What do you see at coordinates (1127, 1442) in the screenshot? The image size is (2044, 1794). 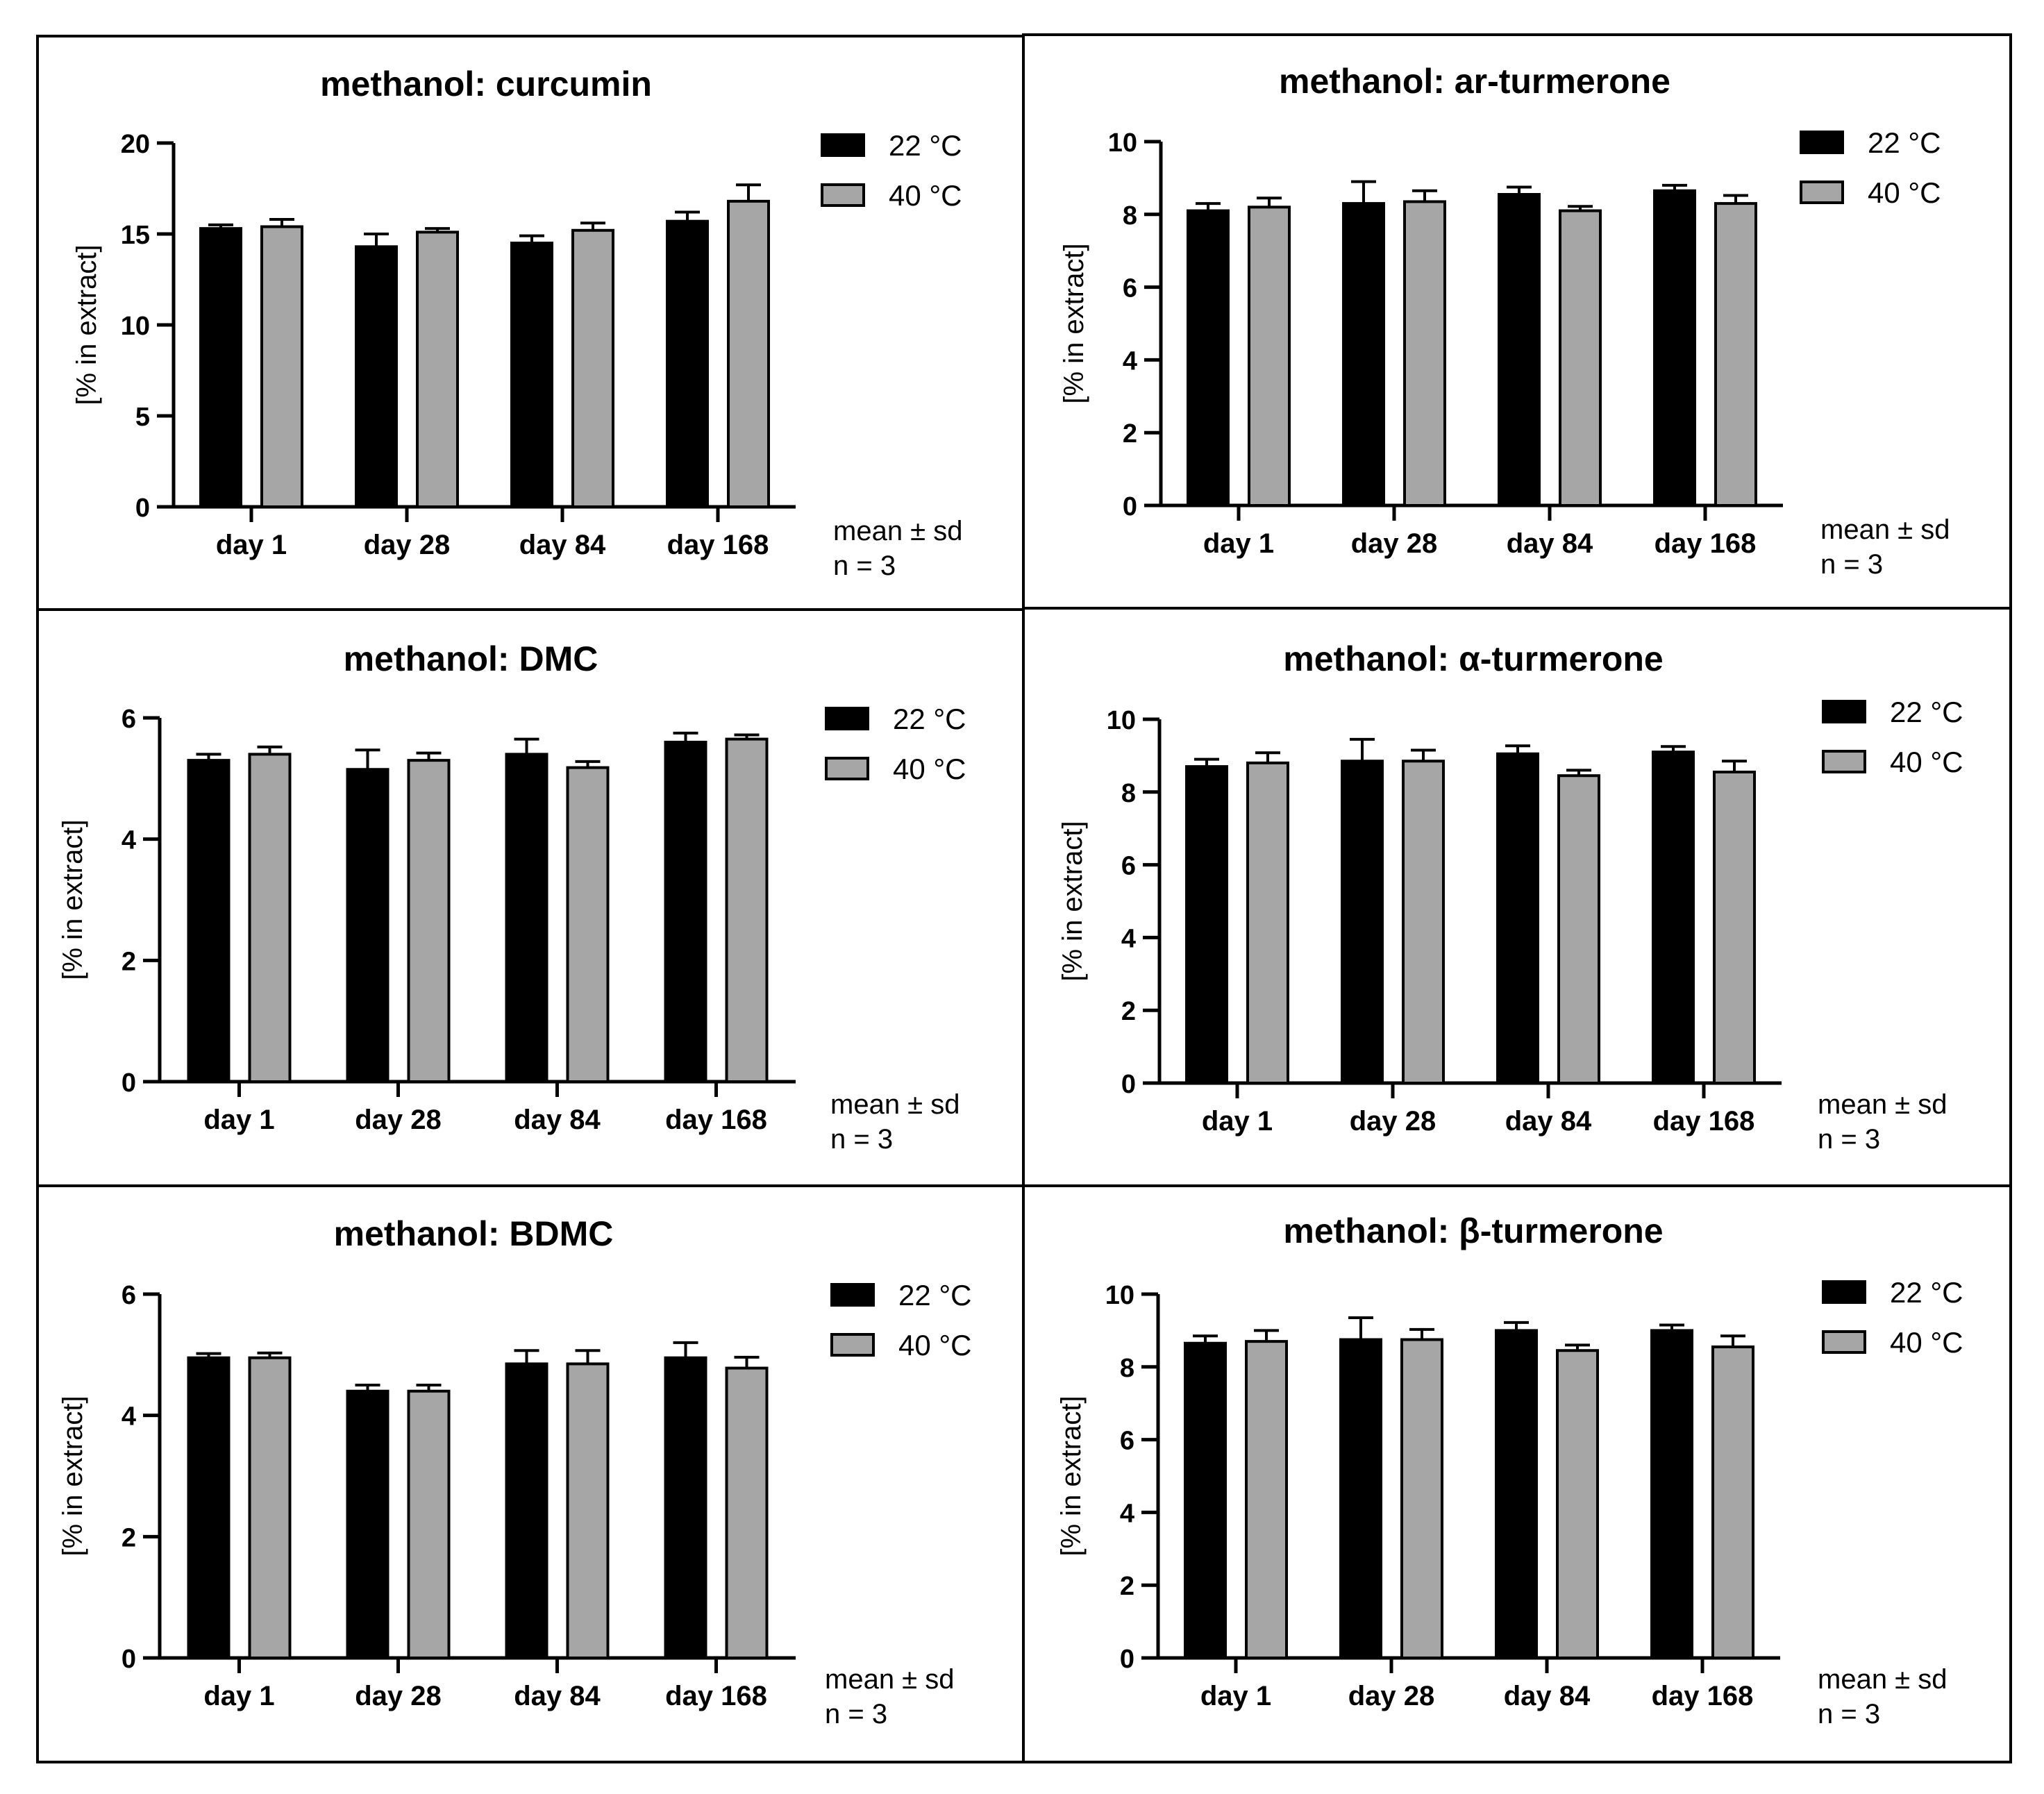 I see `y-tick-label: 6` at bounding box center [1127, 1442].